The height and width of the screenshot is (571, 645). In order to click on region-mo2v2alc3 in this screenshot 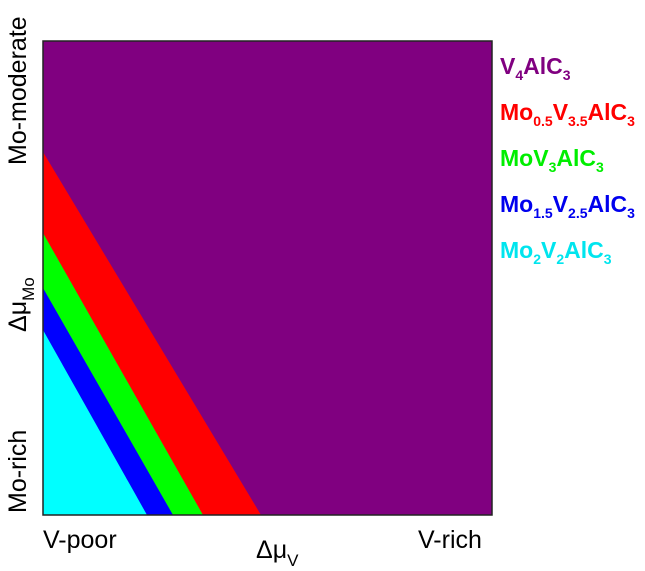, I will do `click(95, 422)`.